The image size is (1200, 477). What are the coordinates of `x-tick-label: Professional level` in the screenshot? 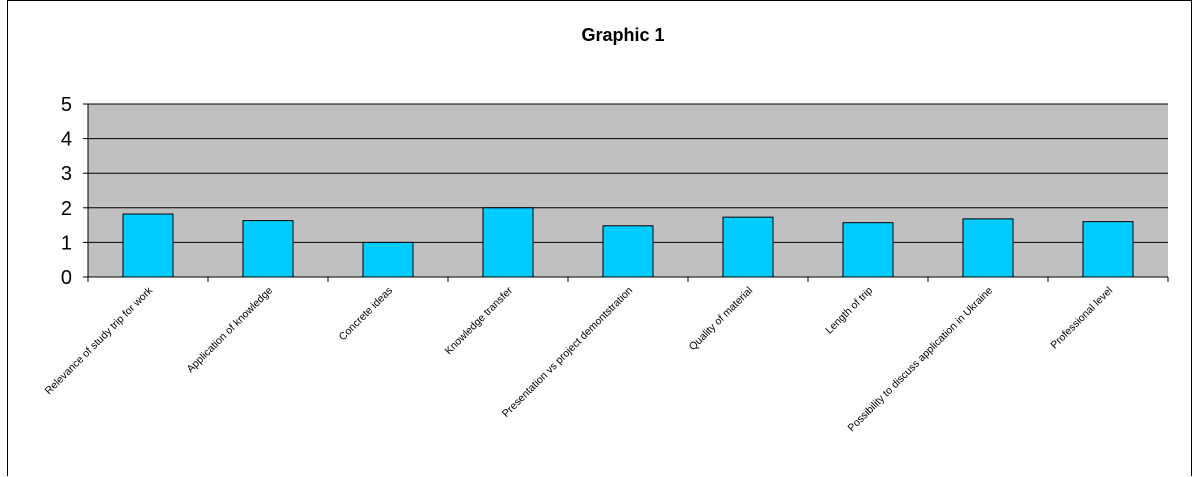 It's located at (1081, 318).